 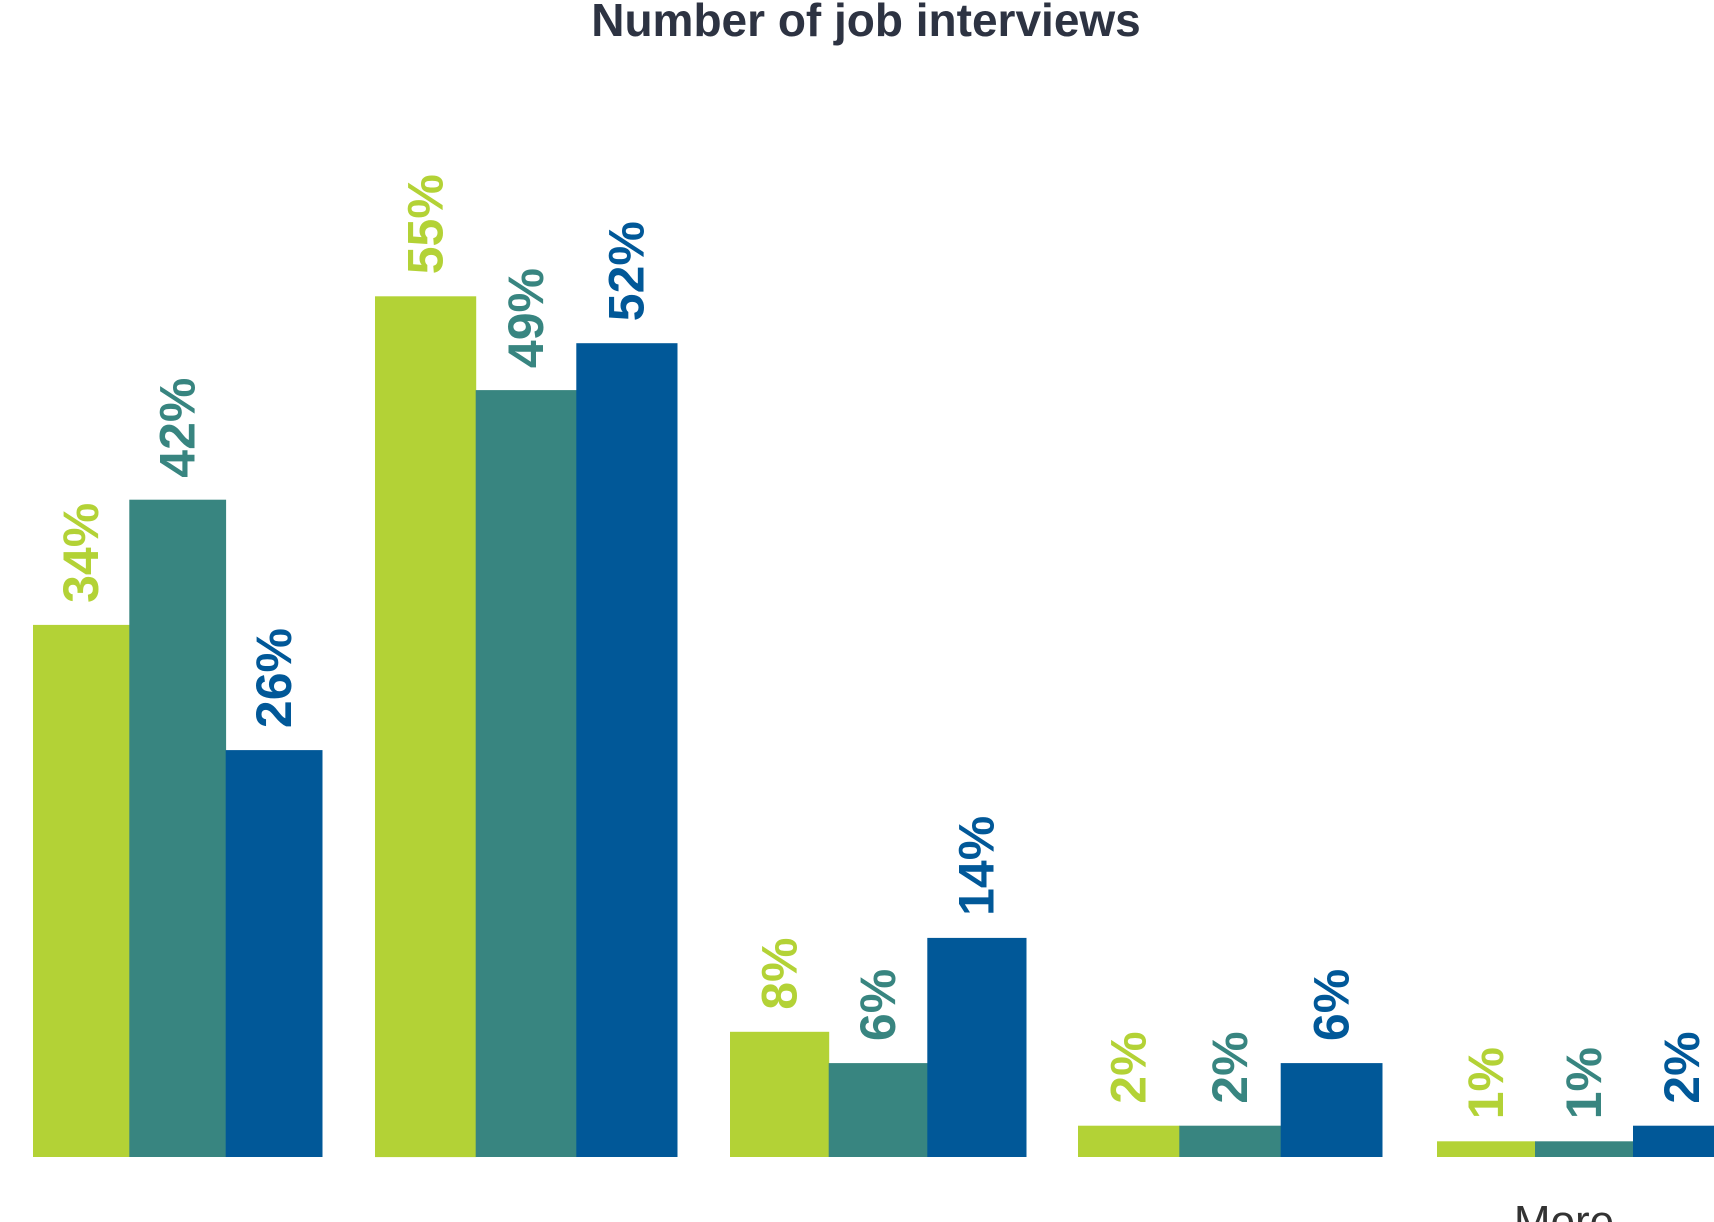 What do you see at coordinates (178, 428) in the screenshot?
I see `value-label-group1-series2: 42%` at bounding box center [178, 428].